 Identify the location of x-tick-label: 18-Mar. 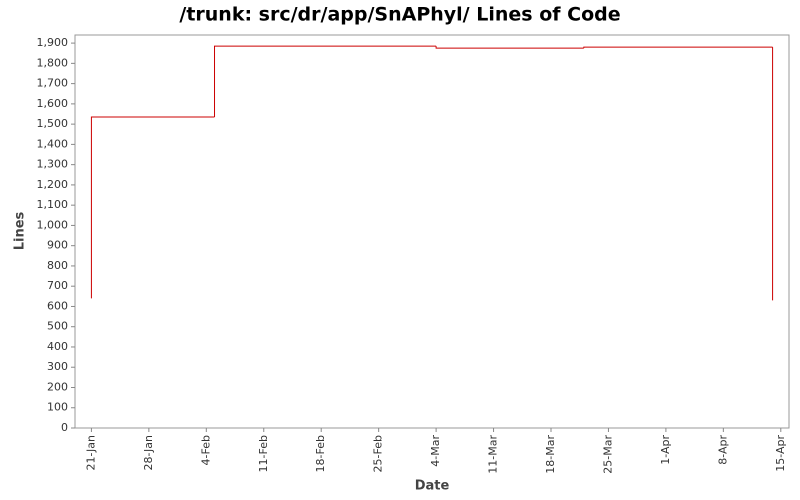
(550, 454).